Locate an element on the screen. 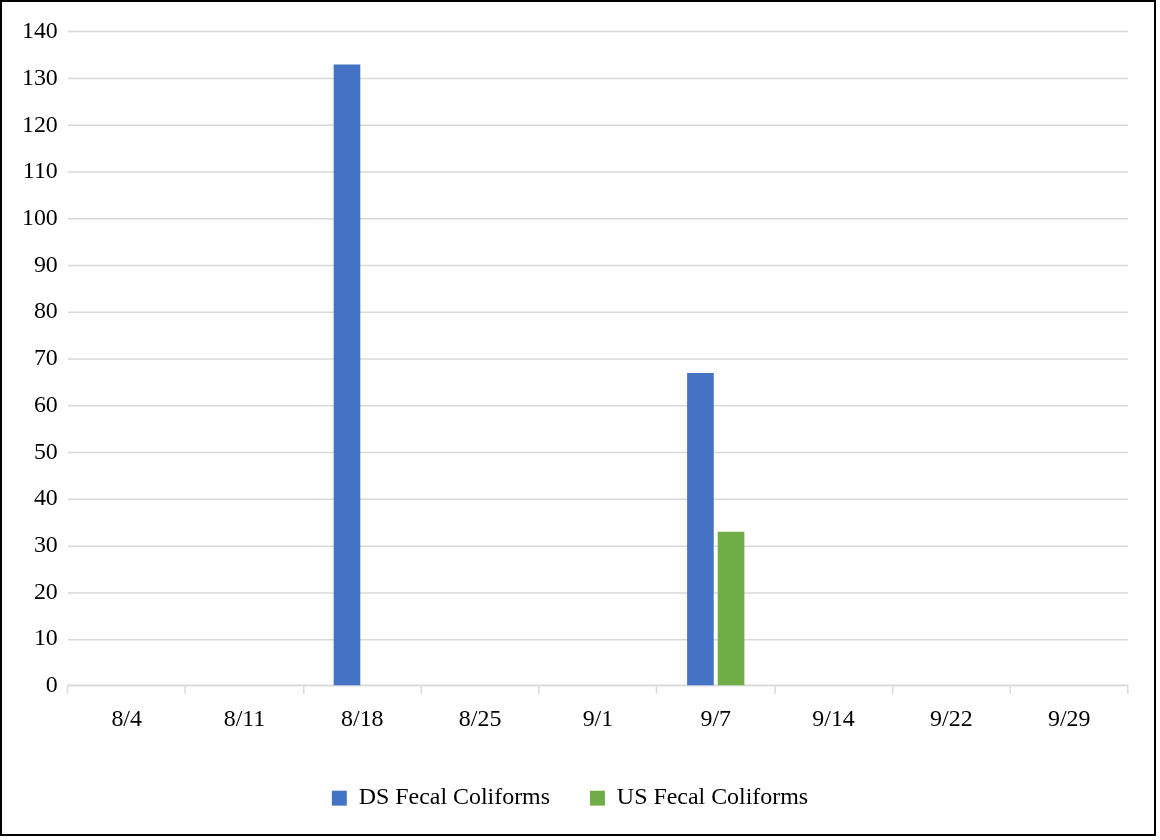 This screenshot has width=1160, height=840. y-tick-label: 10 is located at coordinates (45, 637).